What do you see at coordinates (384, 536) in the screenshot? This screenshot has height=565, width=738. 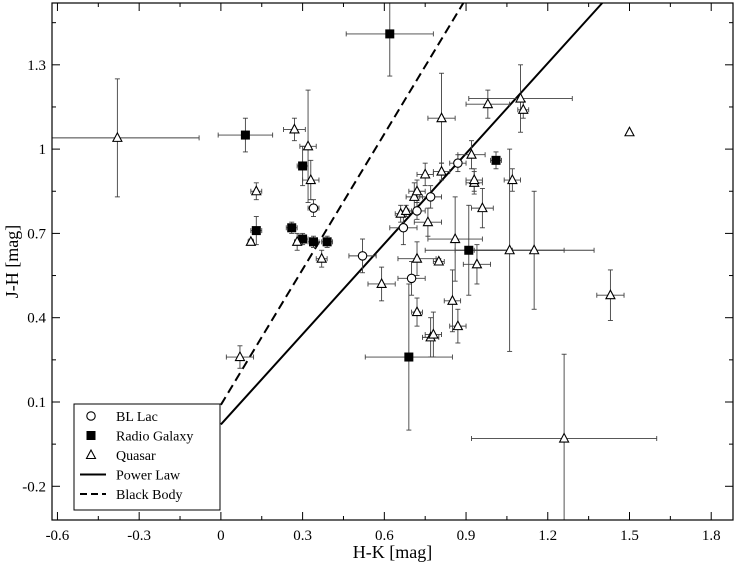 I see `x-tick-label: 0.6` at bounding box center [384, 536].